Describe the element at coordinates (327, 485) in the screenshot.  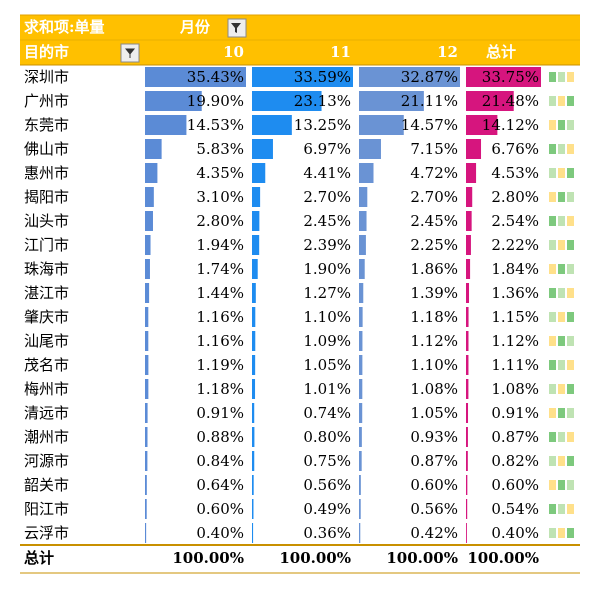
I see `cell-value: 0.56%` at that location.